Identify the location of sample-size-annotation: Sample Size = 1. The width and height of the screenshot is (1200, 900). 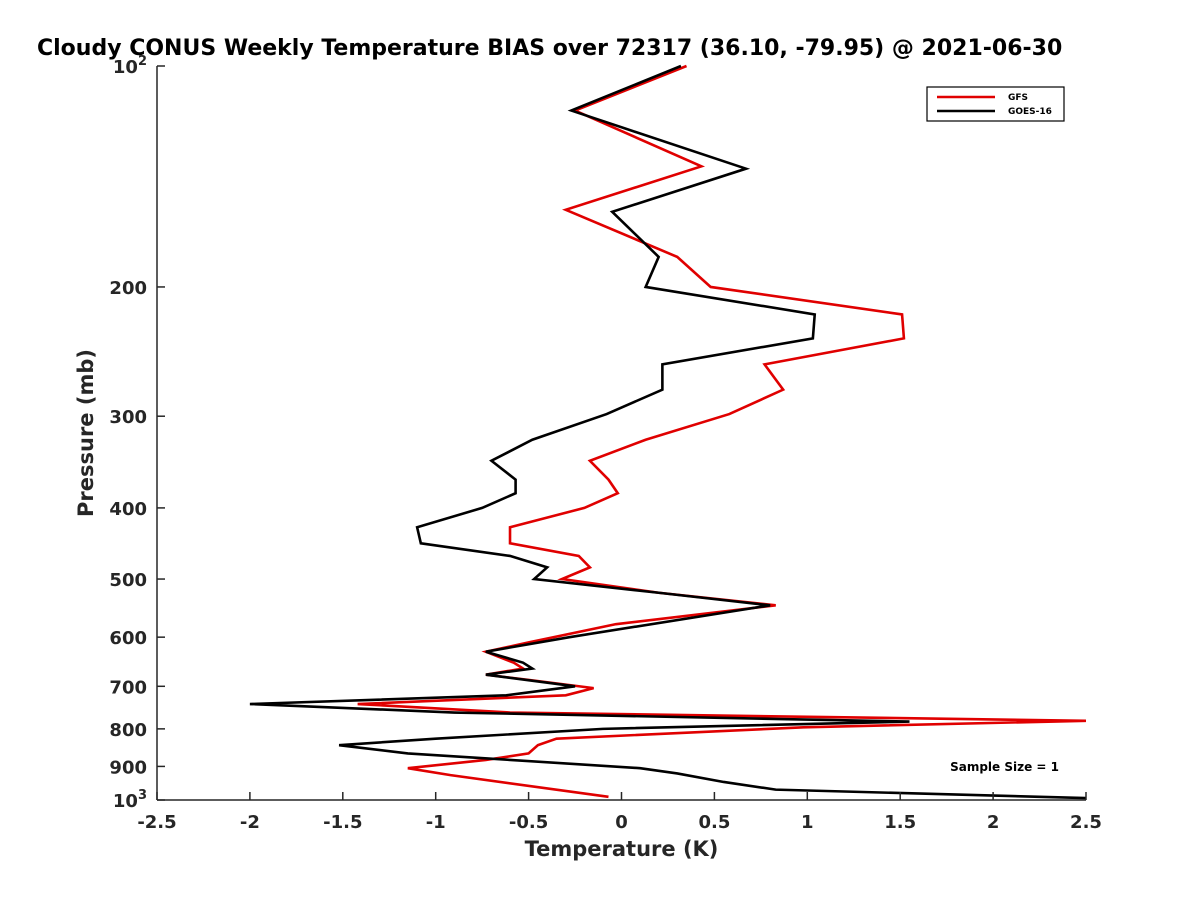
(1004, 767).